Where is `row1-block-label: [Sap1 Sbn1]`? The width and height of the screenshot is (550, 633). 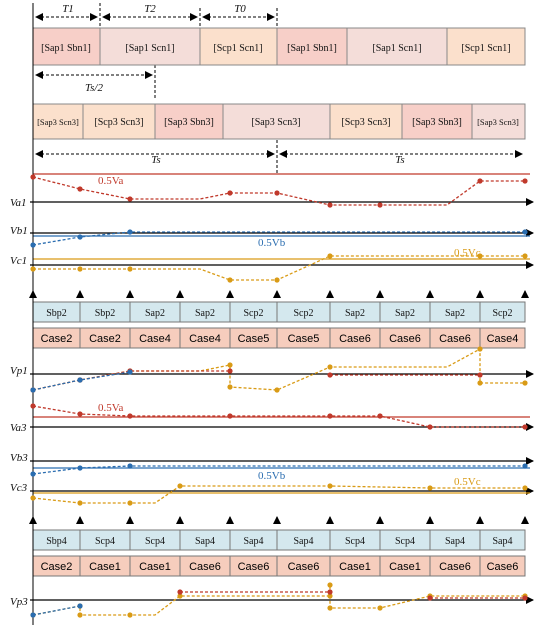 row1-block-label: [Sap1 Sbn1] is located at coordinates (312, 48).